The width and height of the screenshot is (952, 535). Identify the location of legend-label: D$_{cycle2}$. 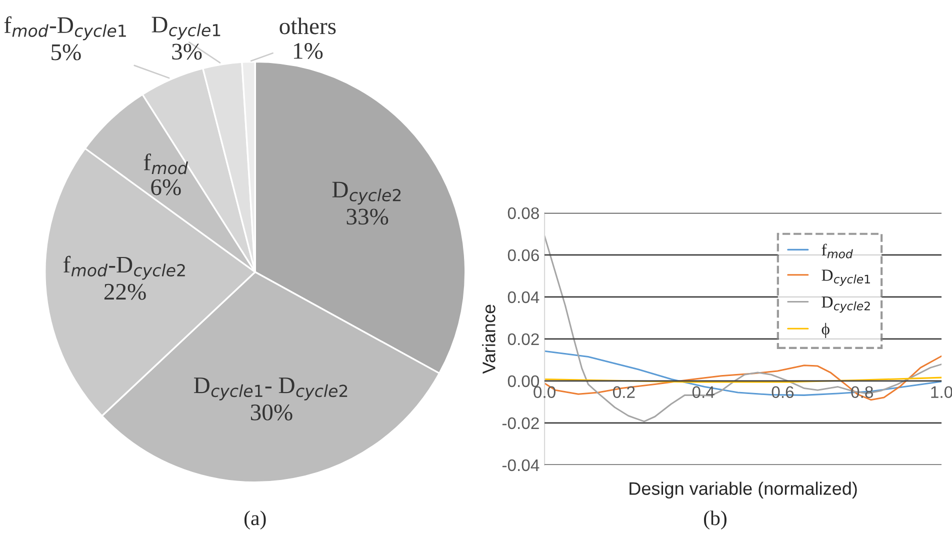
(846, 304).